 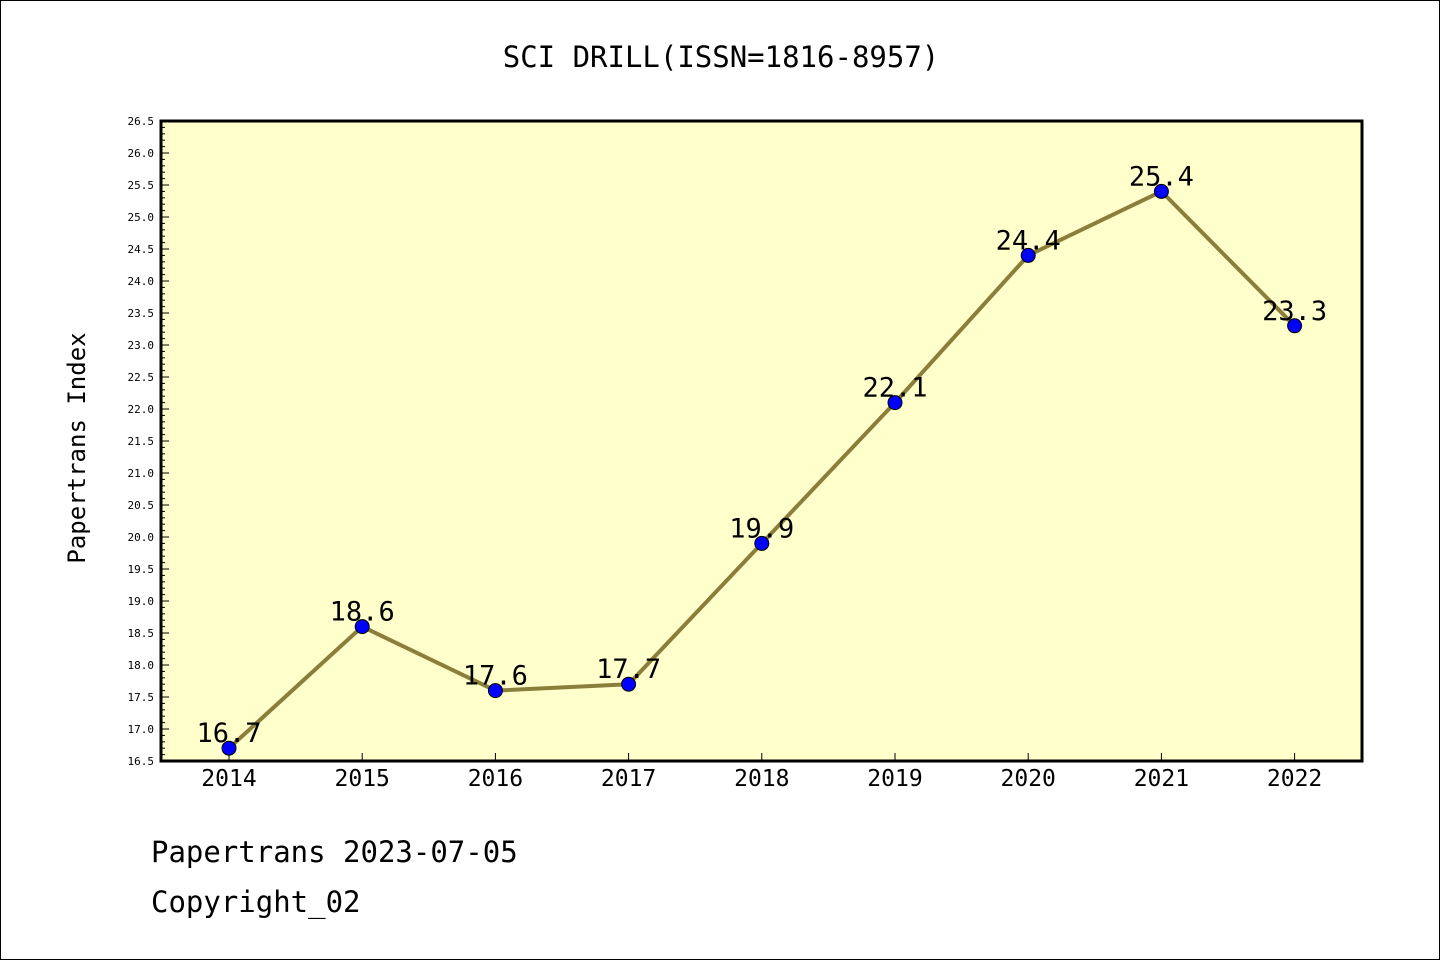 What do you see at coordinates (141, 249) in the screenshot?
I see `y-tick-label: 24.5` at bounding box center [141, 249].